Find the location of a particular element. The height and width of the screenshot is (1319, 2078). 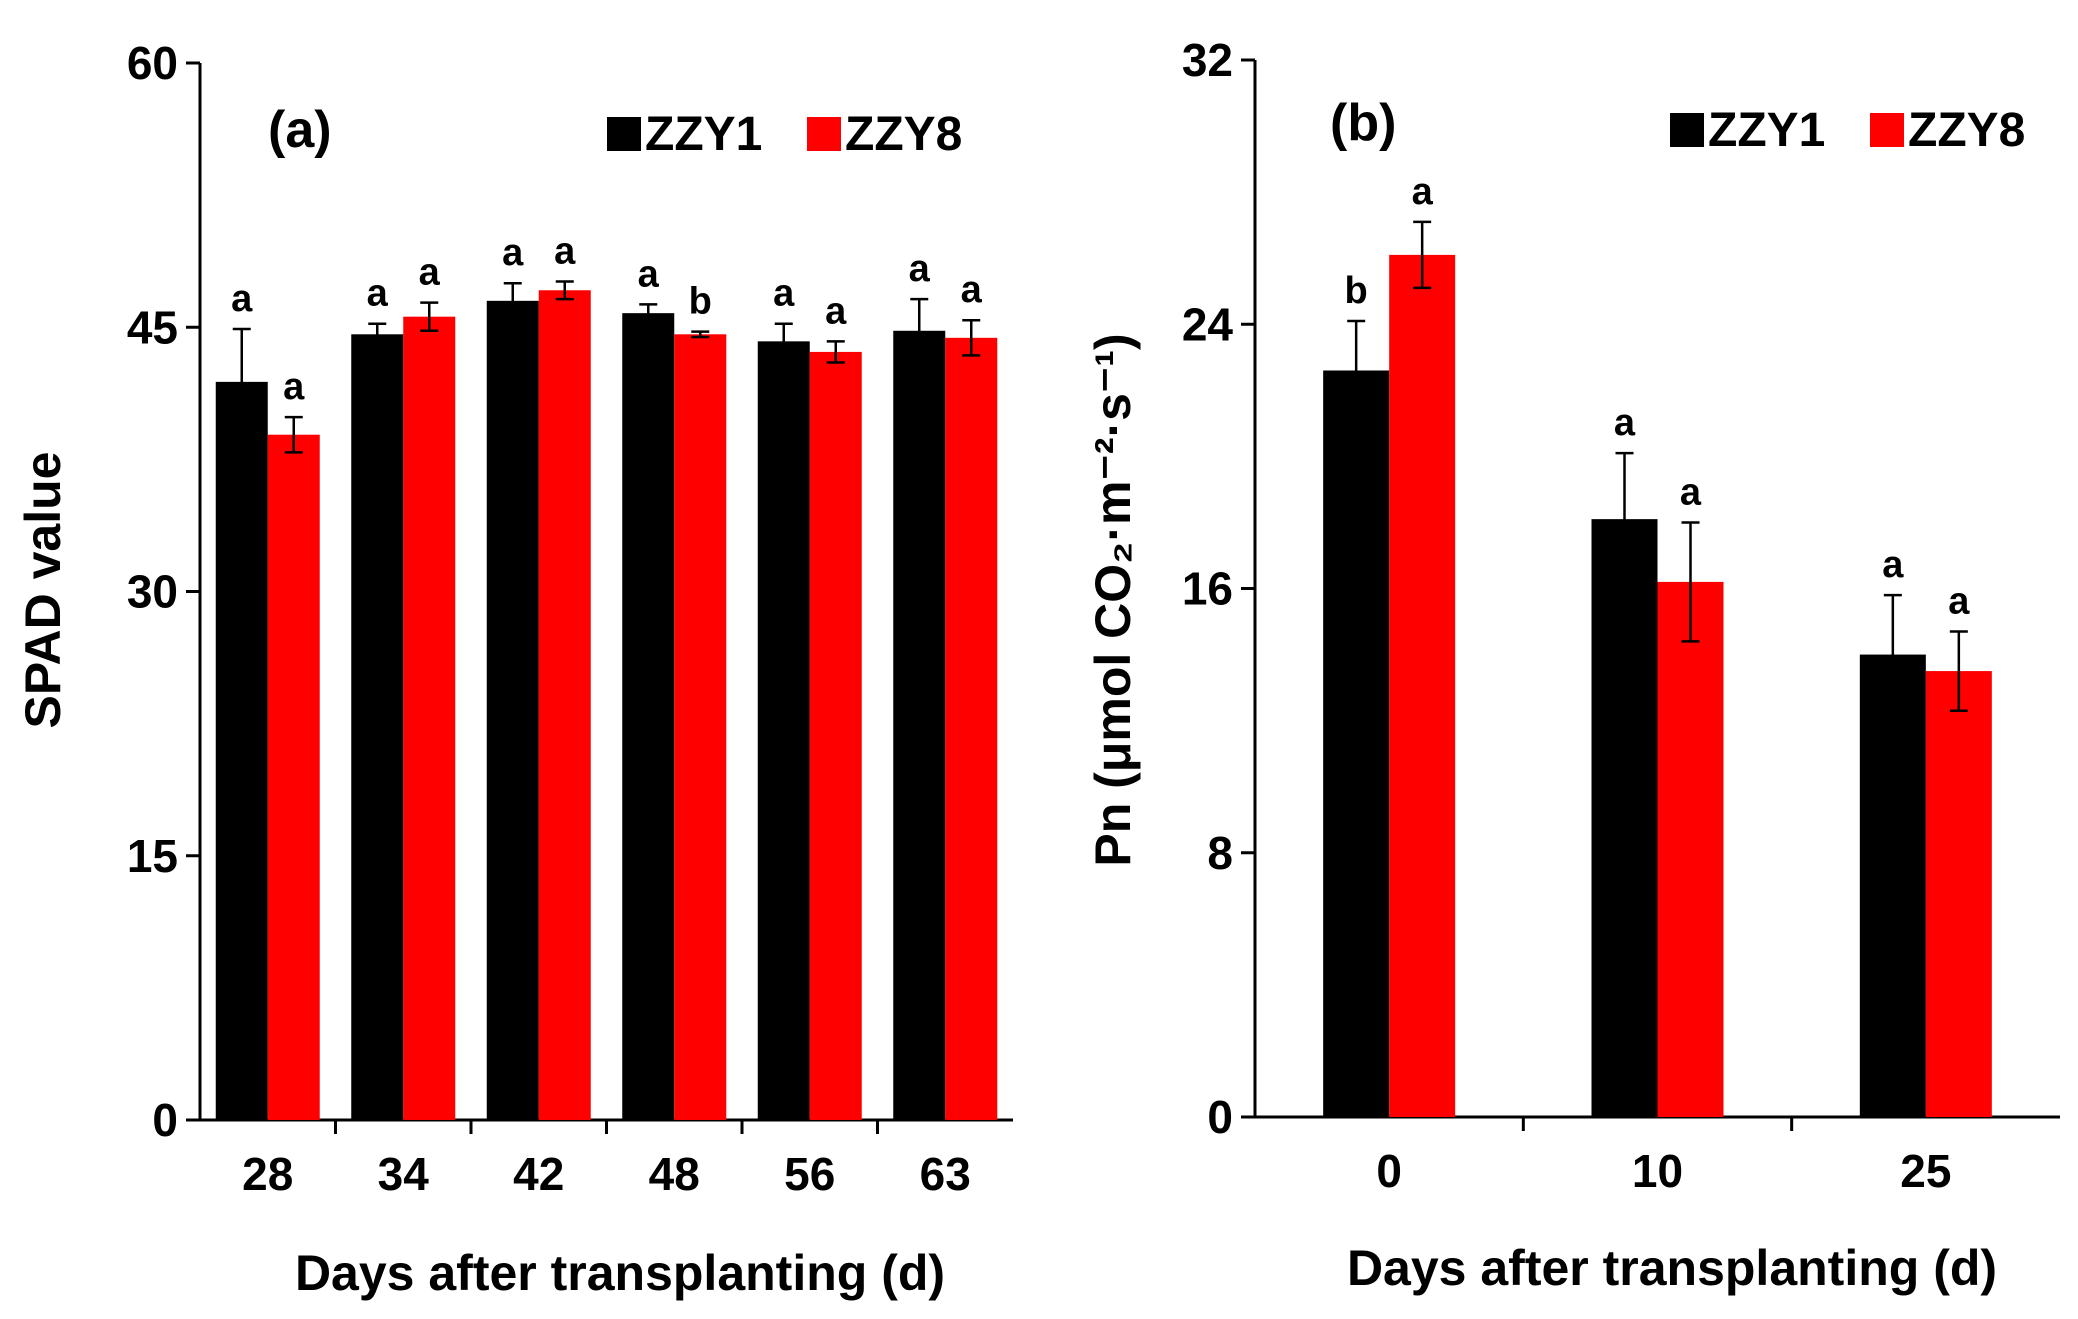

panel-b-legend-label-zzy8: ZZY8 is located at coordinates (1966, 130).